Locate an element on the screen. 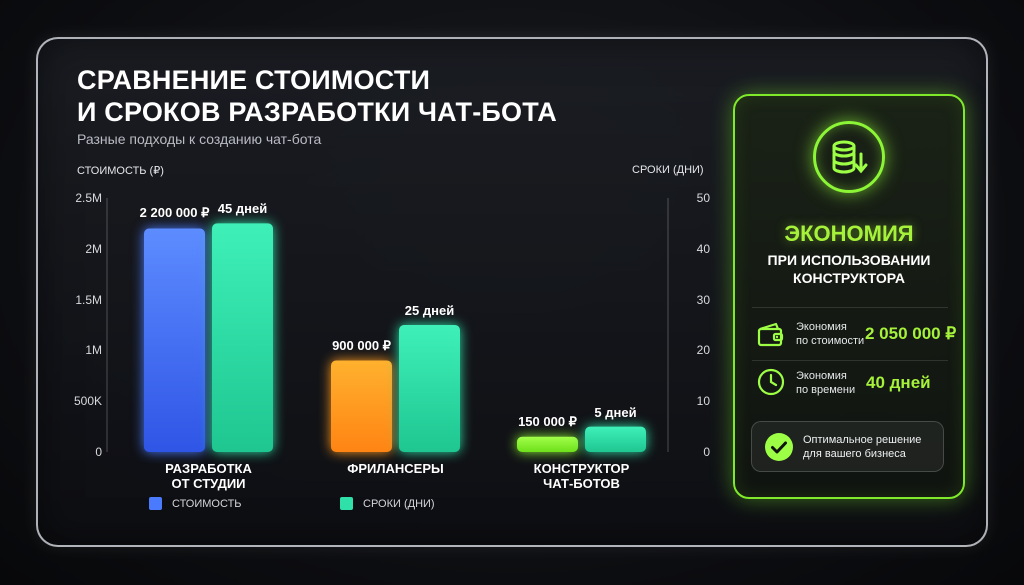  cost-savings-label-line-2: по стоимости is located at coordinates (830, 341).